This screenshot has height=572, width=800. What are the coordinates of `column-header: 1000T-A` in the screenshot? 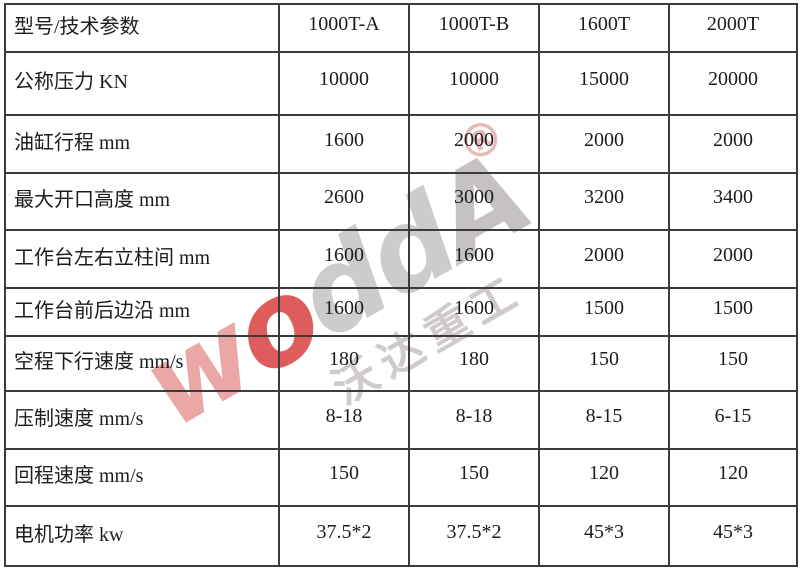 It's located at (344, 28).